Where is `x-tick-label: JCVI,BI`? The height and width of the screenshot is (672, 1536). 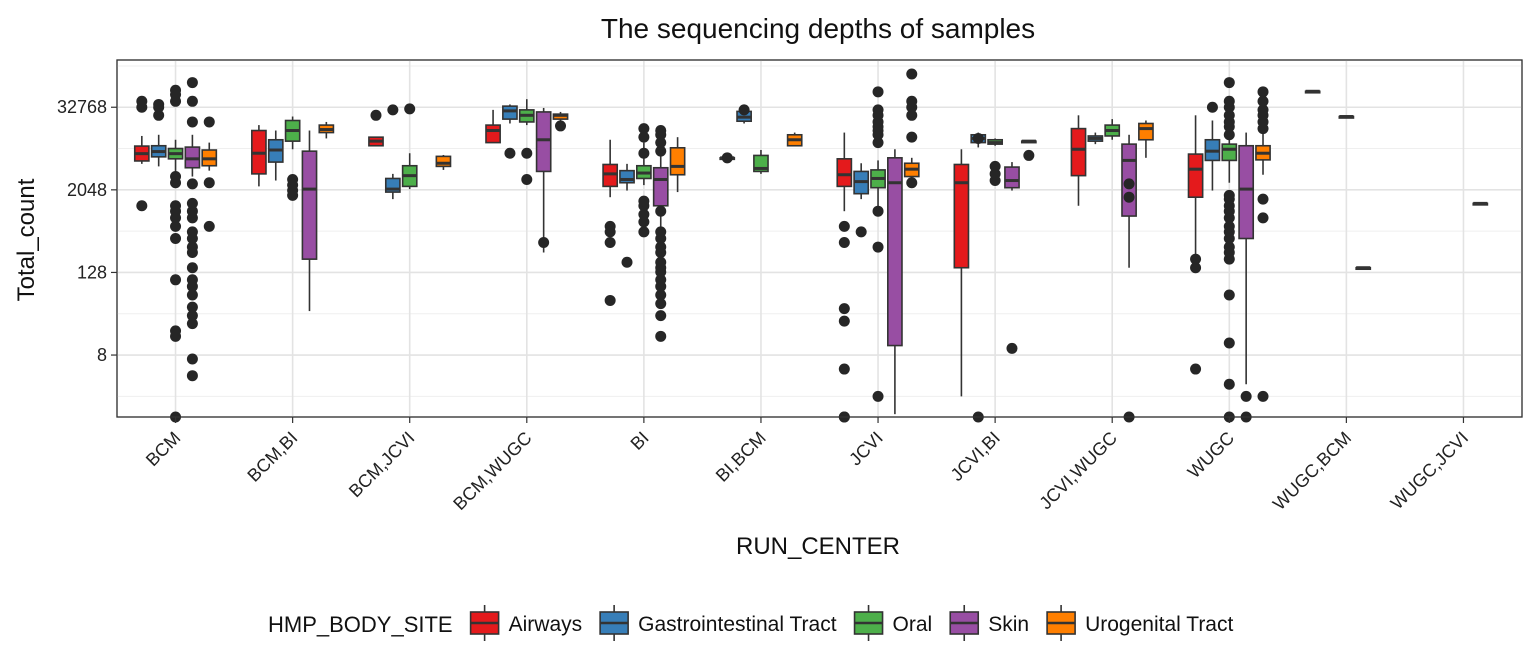 x-tick-label: JCVI,BI is located at coordinates (975, 456).